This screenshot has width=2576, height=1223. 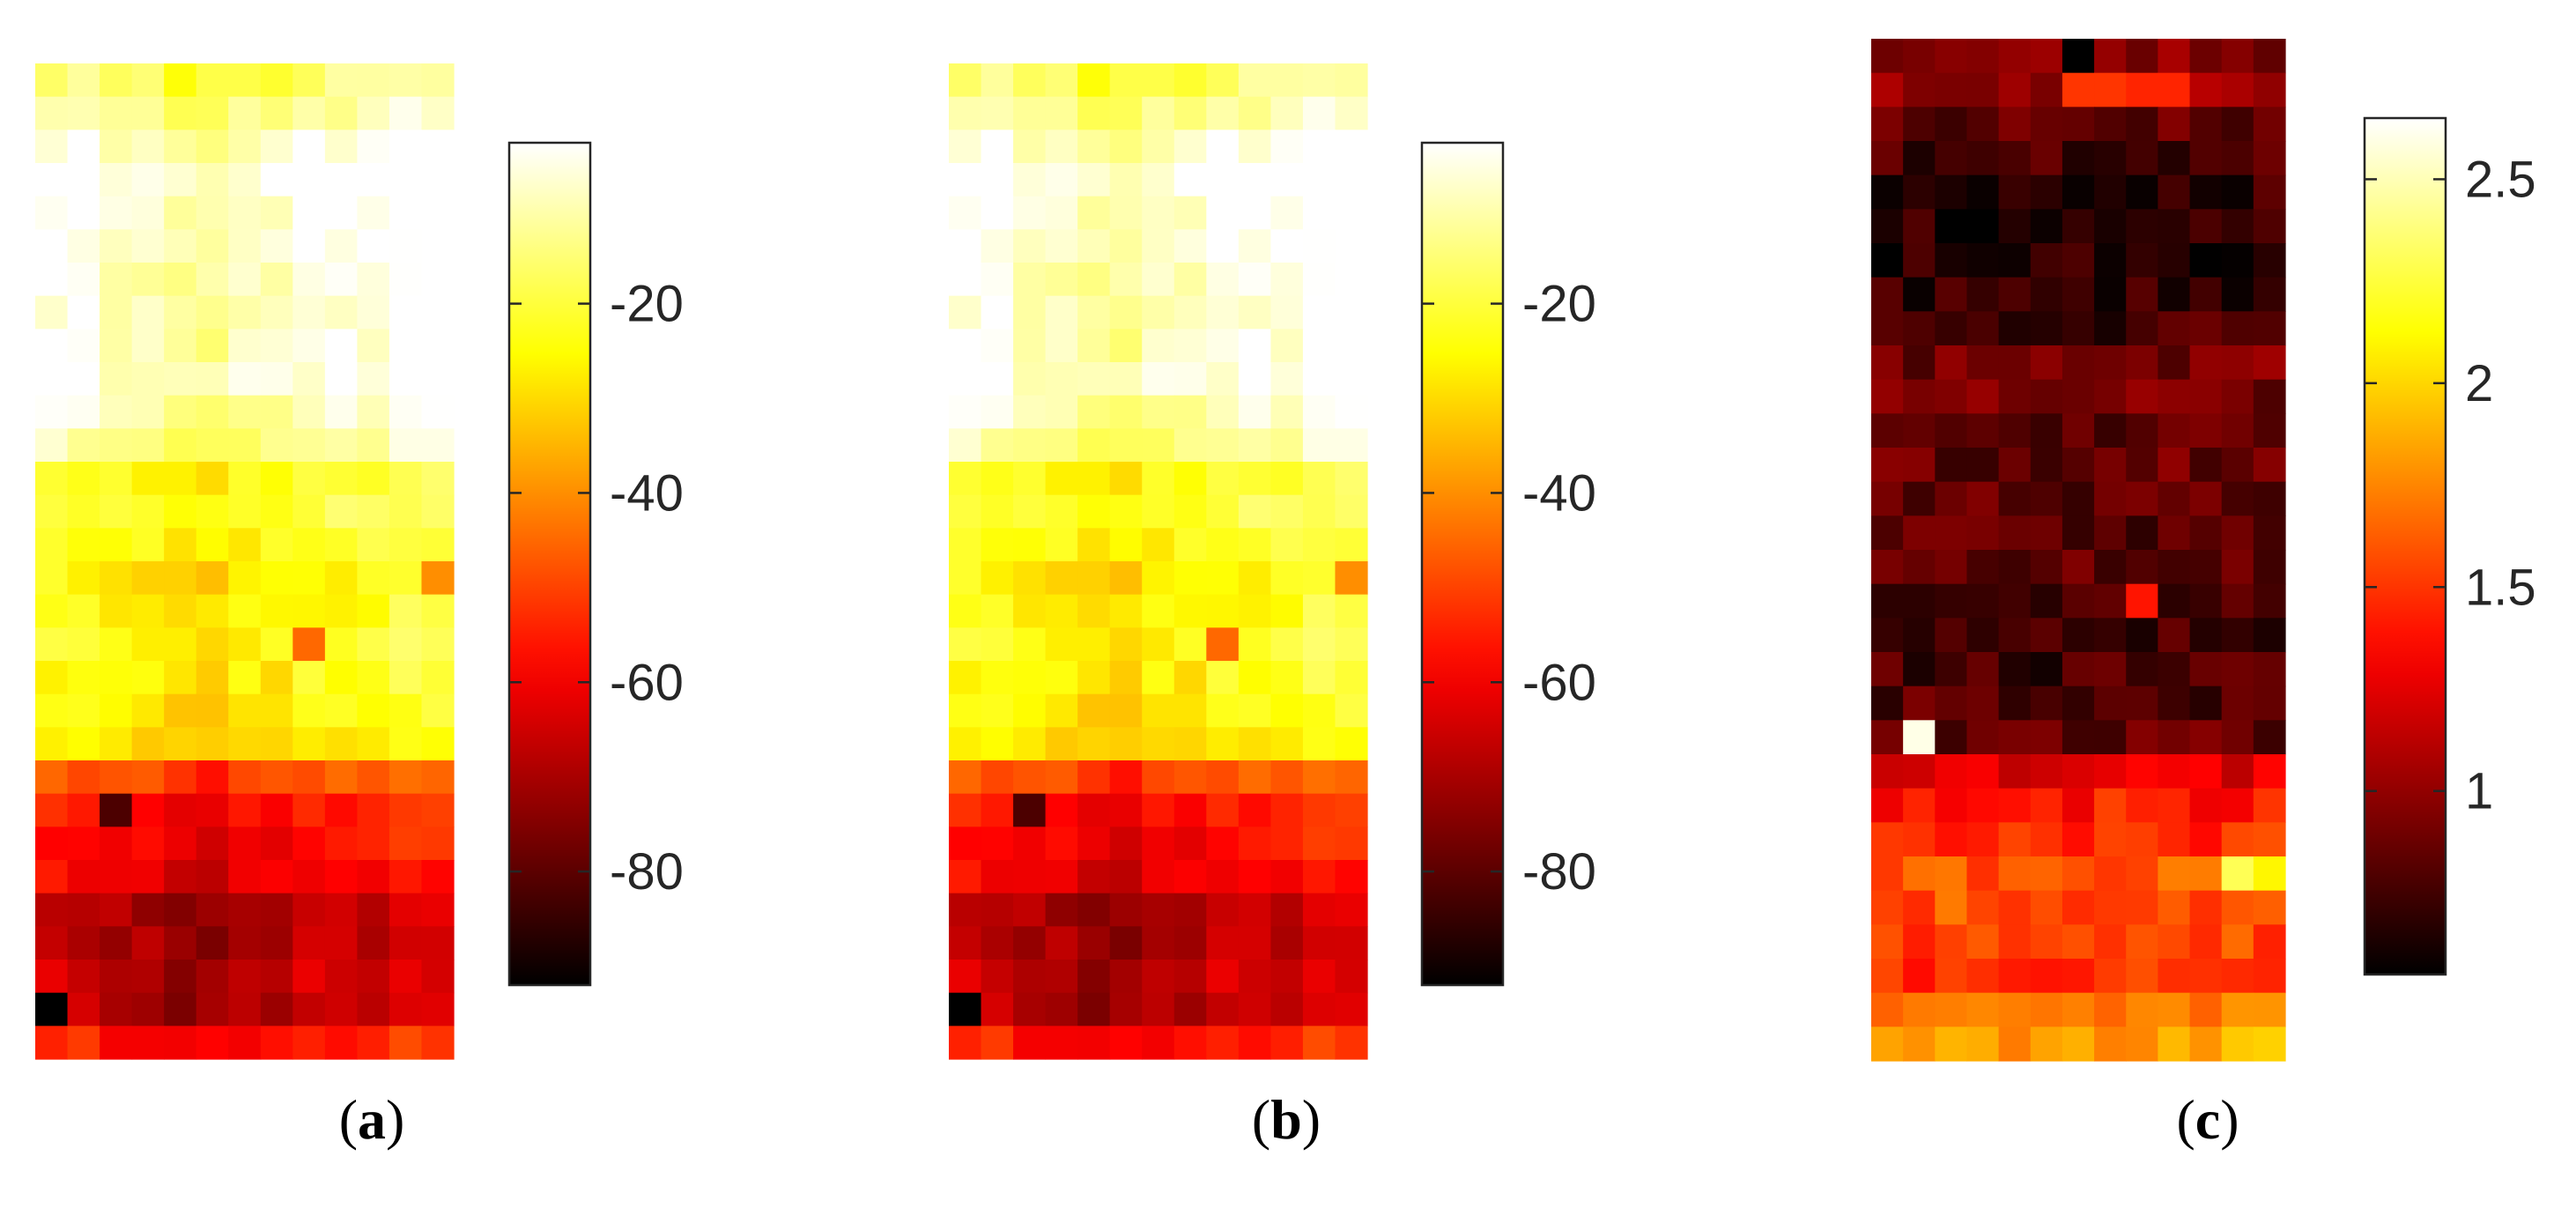 What do you see at coordinates (245, 561) in the screenshot?
I see `heatmap-a` at bounding box center [245, 561].